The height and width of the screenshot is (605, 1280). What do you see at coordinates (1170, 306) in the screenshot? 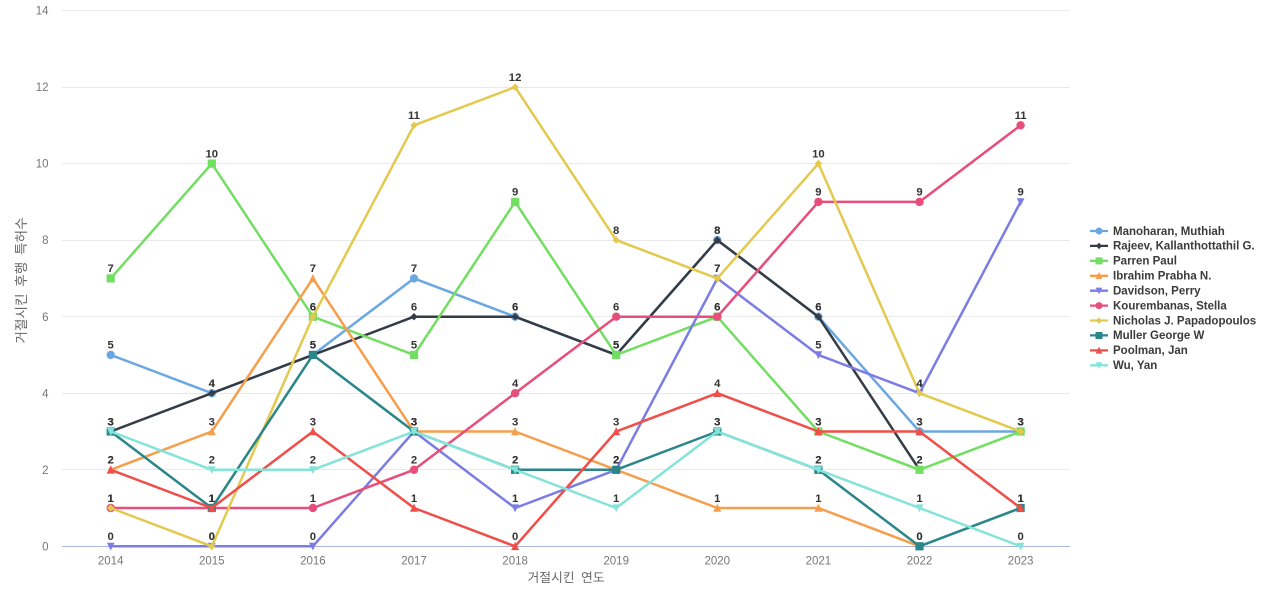
I see `svg-text: Kourembanas, Stella` at bounding box center [1170, 306].